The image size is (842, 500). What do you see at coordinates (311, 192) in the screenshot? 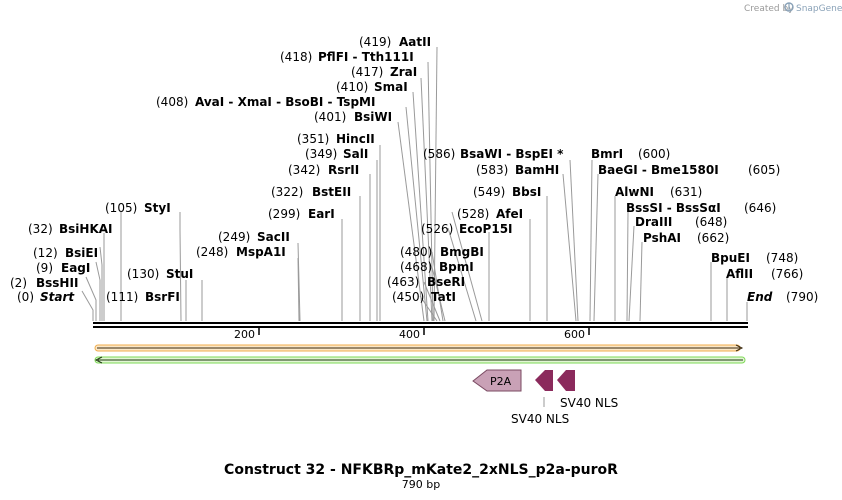
I see `site-bsteii: (322) BstEII` at bounding box center [311, 192].